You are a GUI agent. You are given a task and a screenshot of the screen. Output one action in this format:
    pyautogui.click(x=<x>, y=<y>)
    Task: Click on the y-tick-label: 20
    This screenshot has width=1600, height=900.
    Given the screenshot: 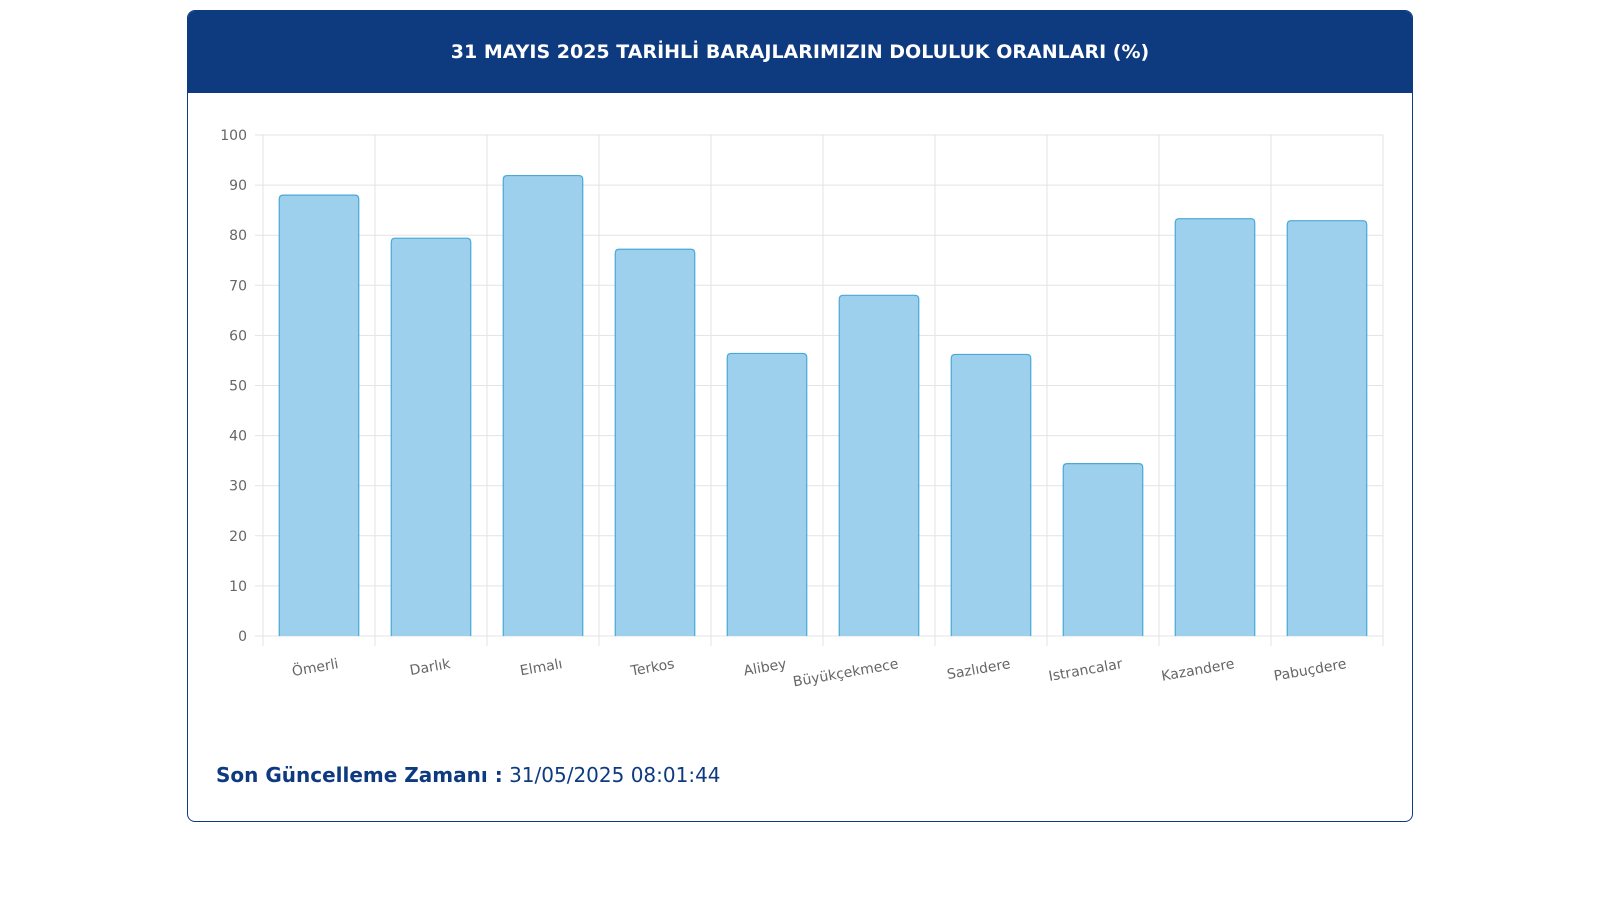 What is the action you would take?
    pyautogui.click(x=238, y=537)
    